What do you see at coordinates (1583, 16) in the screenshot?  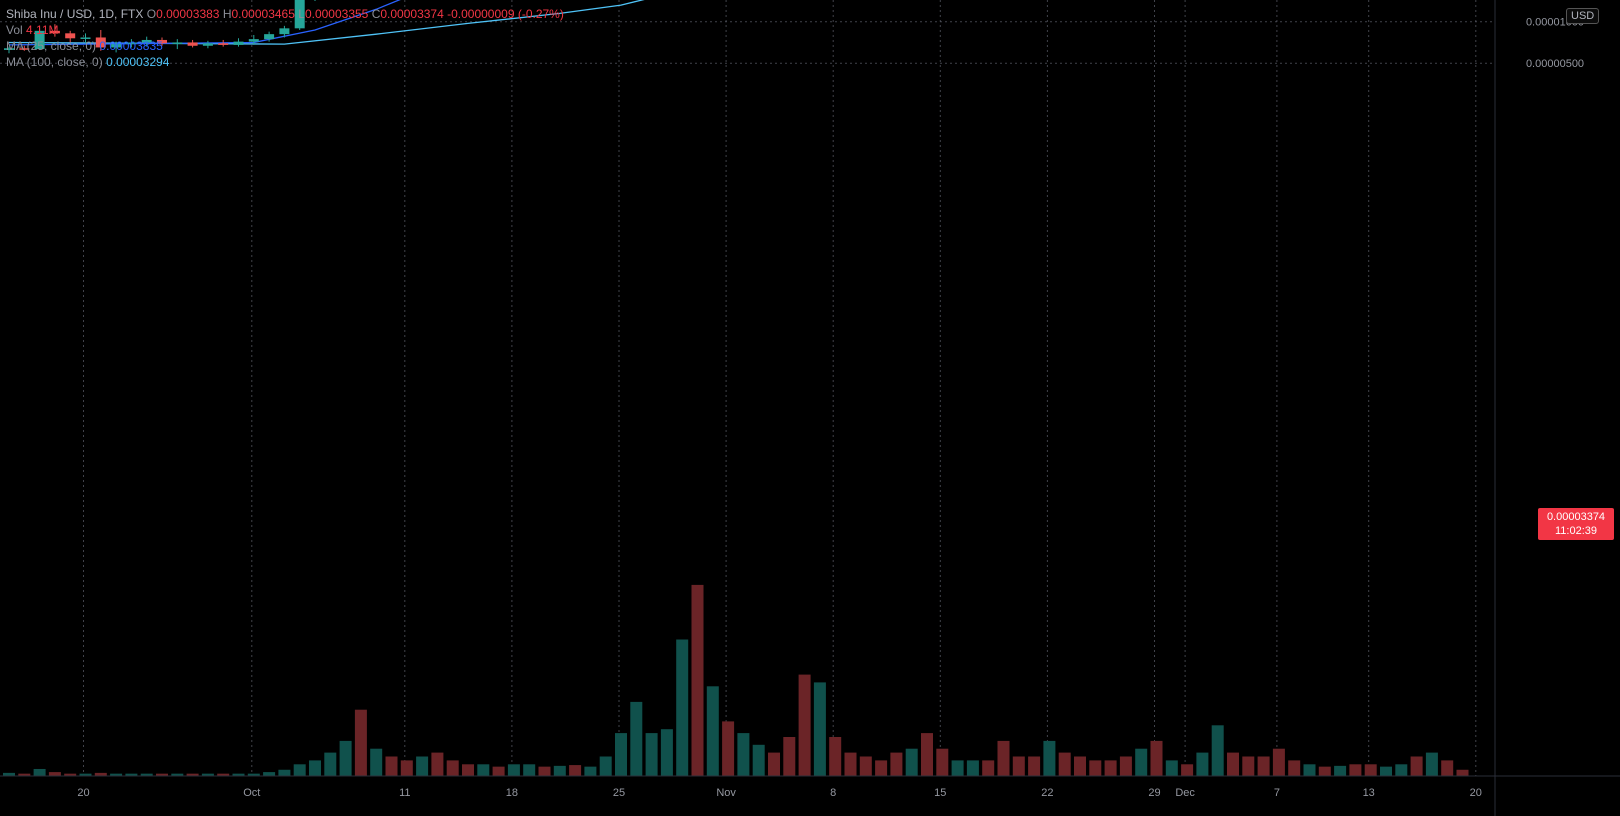 I see `currency-button: USD` at bounding box center [1583, 16].